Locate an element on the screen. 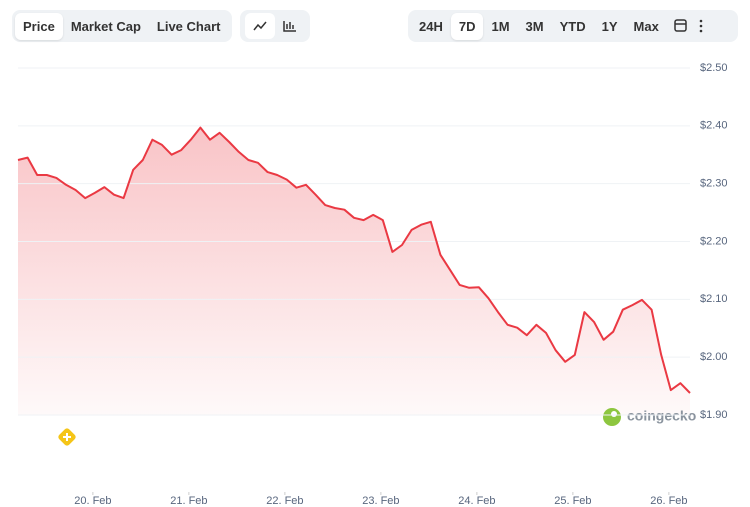 The height and width of the screenshot is (507, 750). chart-type-icons is located at coordinates (275, 26).